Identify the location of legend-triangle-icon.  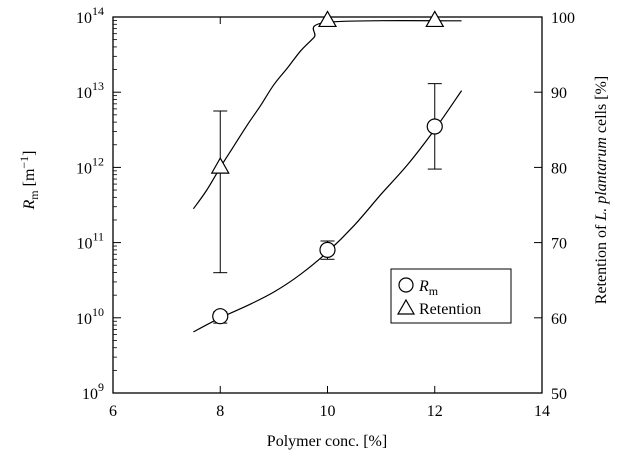
(406, 306).